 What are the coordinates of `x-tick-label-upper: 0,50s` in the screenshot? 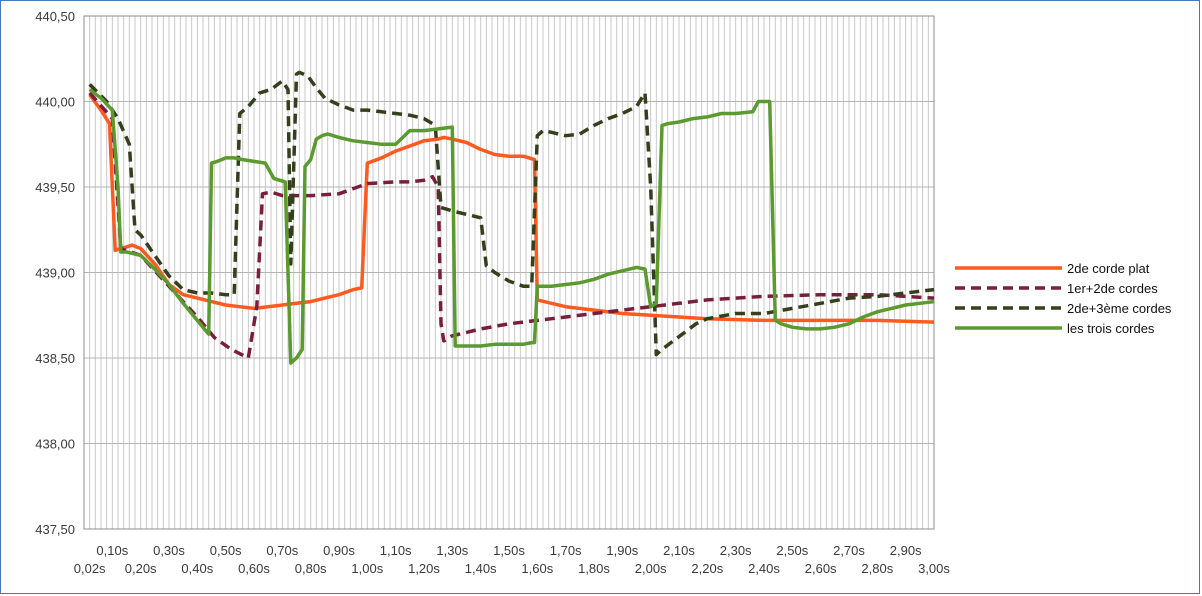 It's located at (226, 550).